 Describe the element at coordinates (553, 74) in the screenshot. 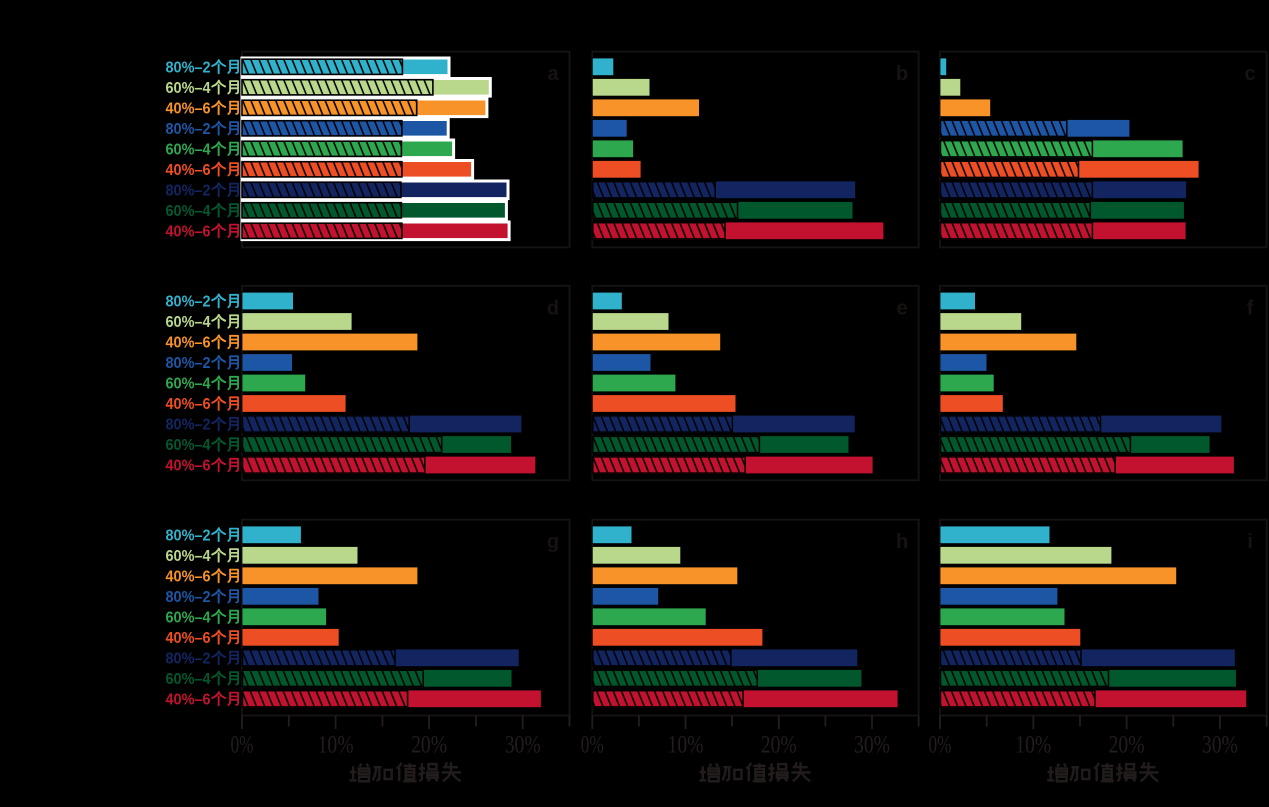

I see `svg-text: a` at that location.